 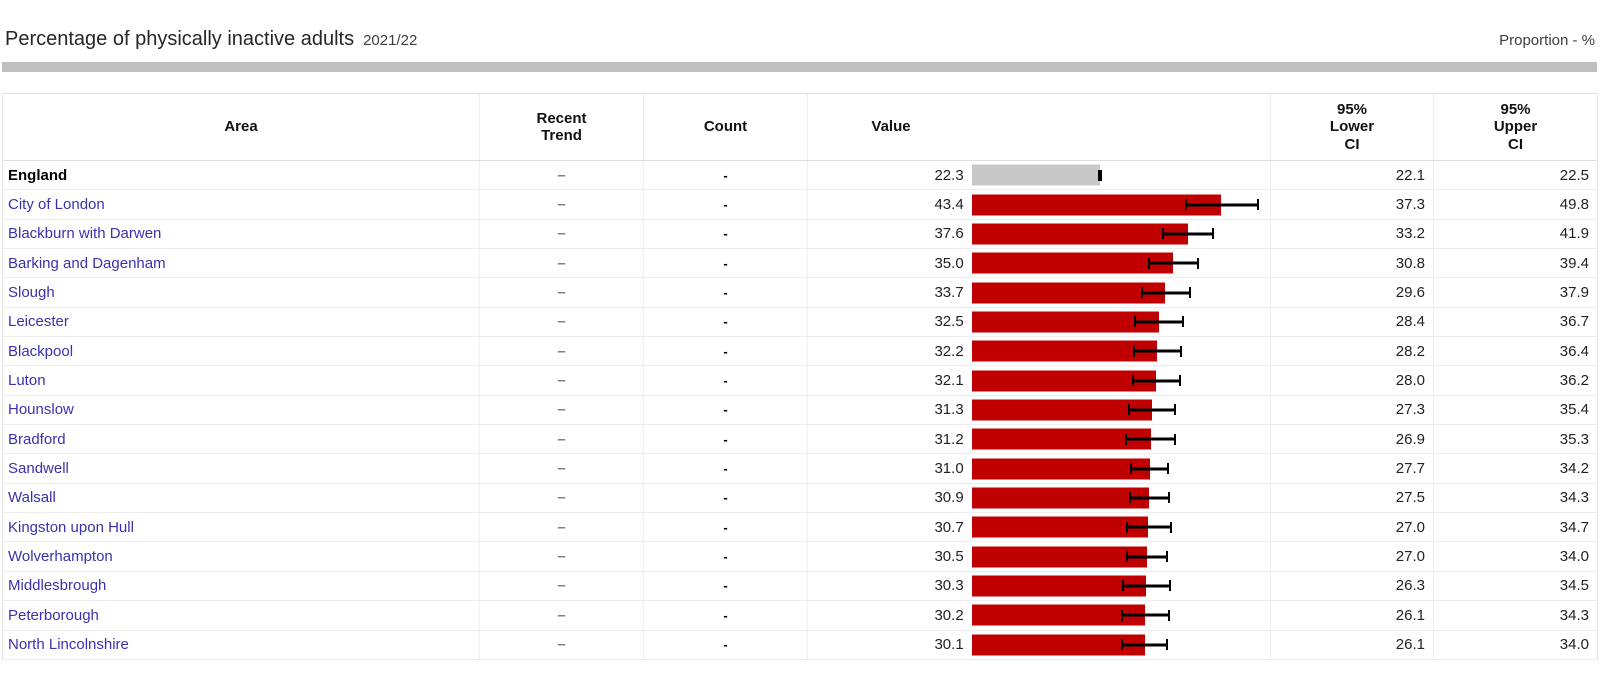 What do you see at coordinates (32, 498) in the screenshot?
I see `area-link: Walsall` at bounding box center [32, 498].